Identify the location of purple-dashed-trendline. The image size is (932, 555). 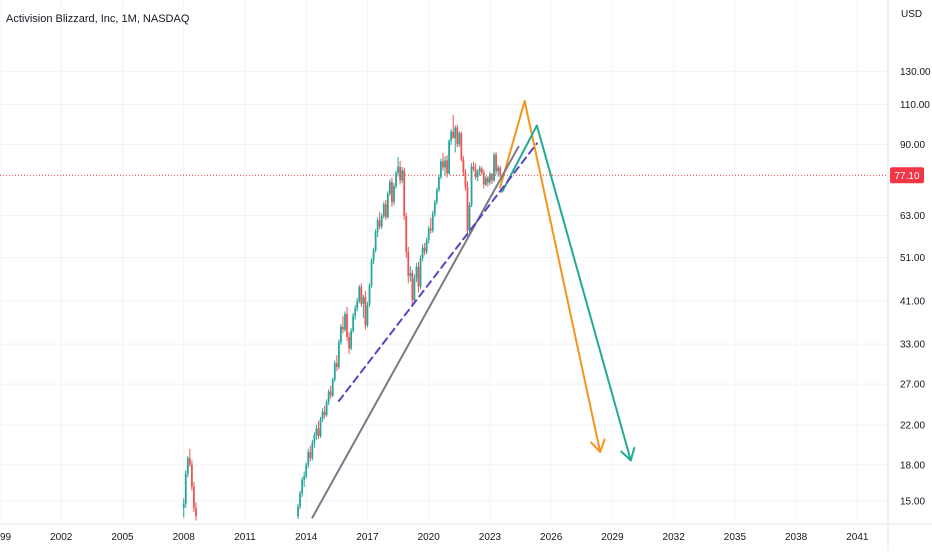
(437, 272).